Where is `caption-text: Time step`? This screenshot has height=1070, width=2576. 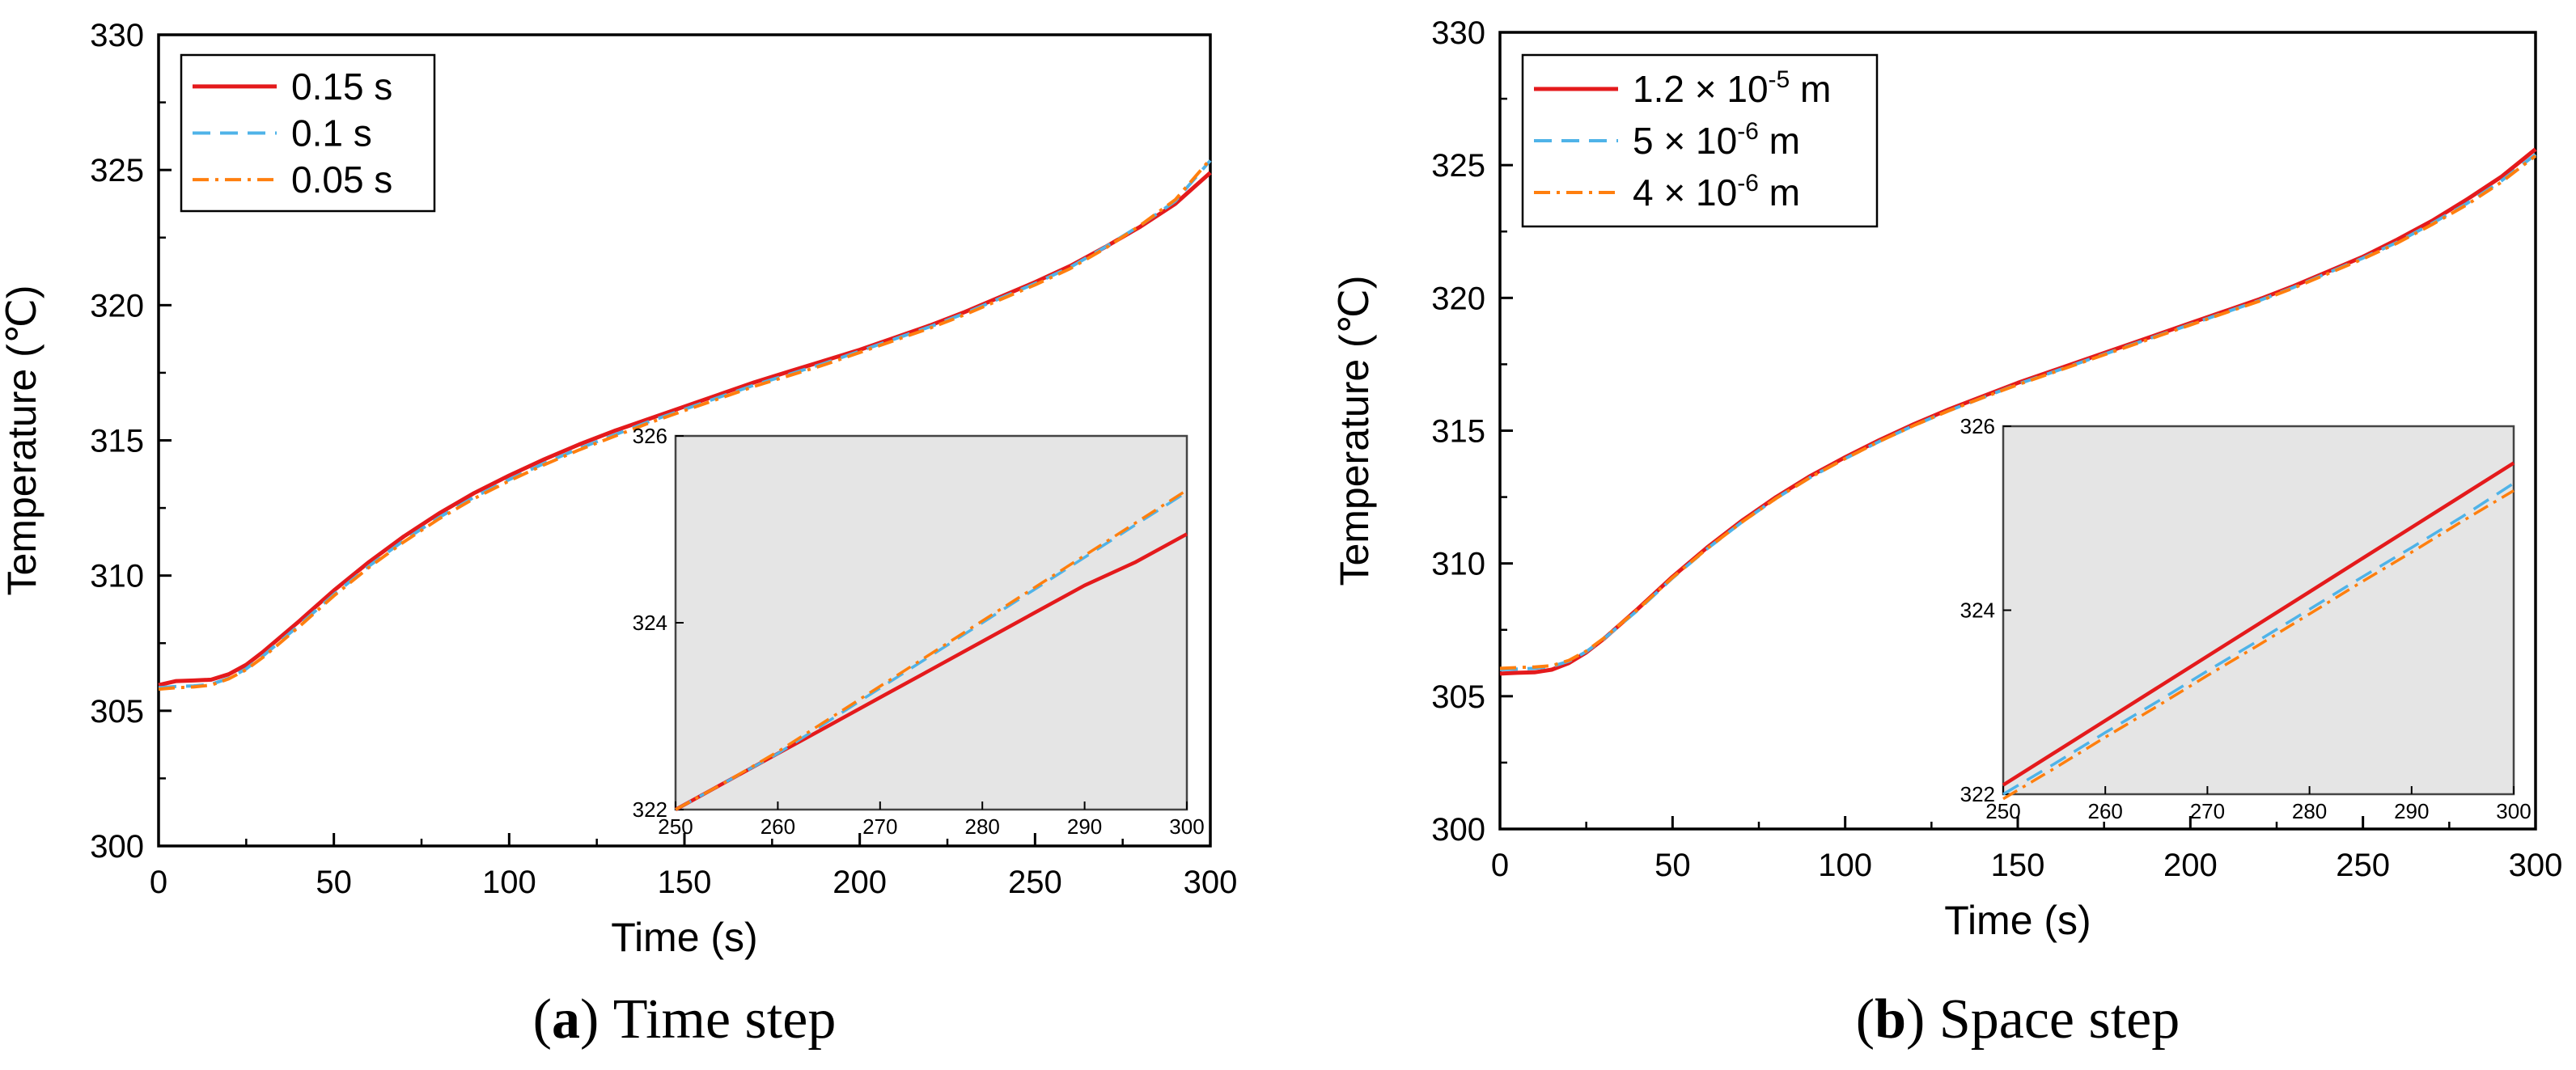 caption-text: Time step is located at coordinates (725, 1020).